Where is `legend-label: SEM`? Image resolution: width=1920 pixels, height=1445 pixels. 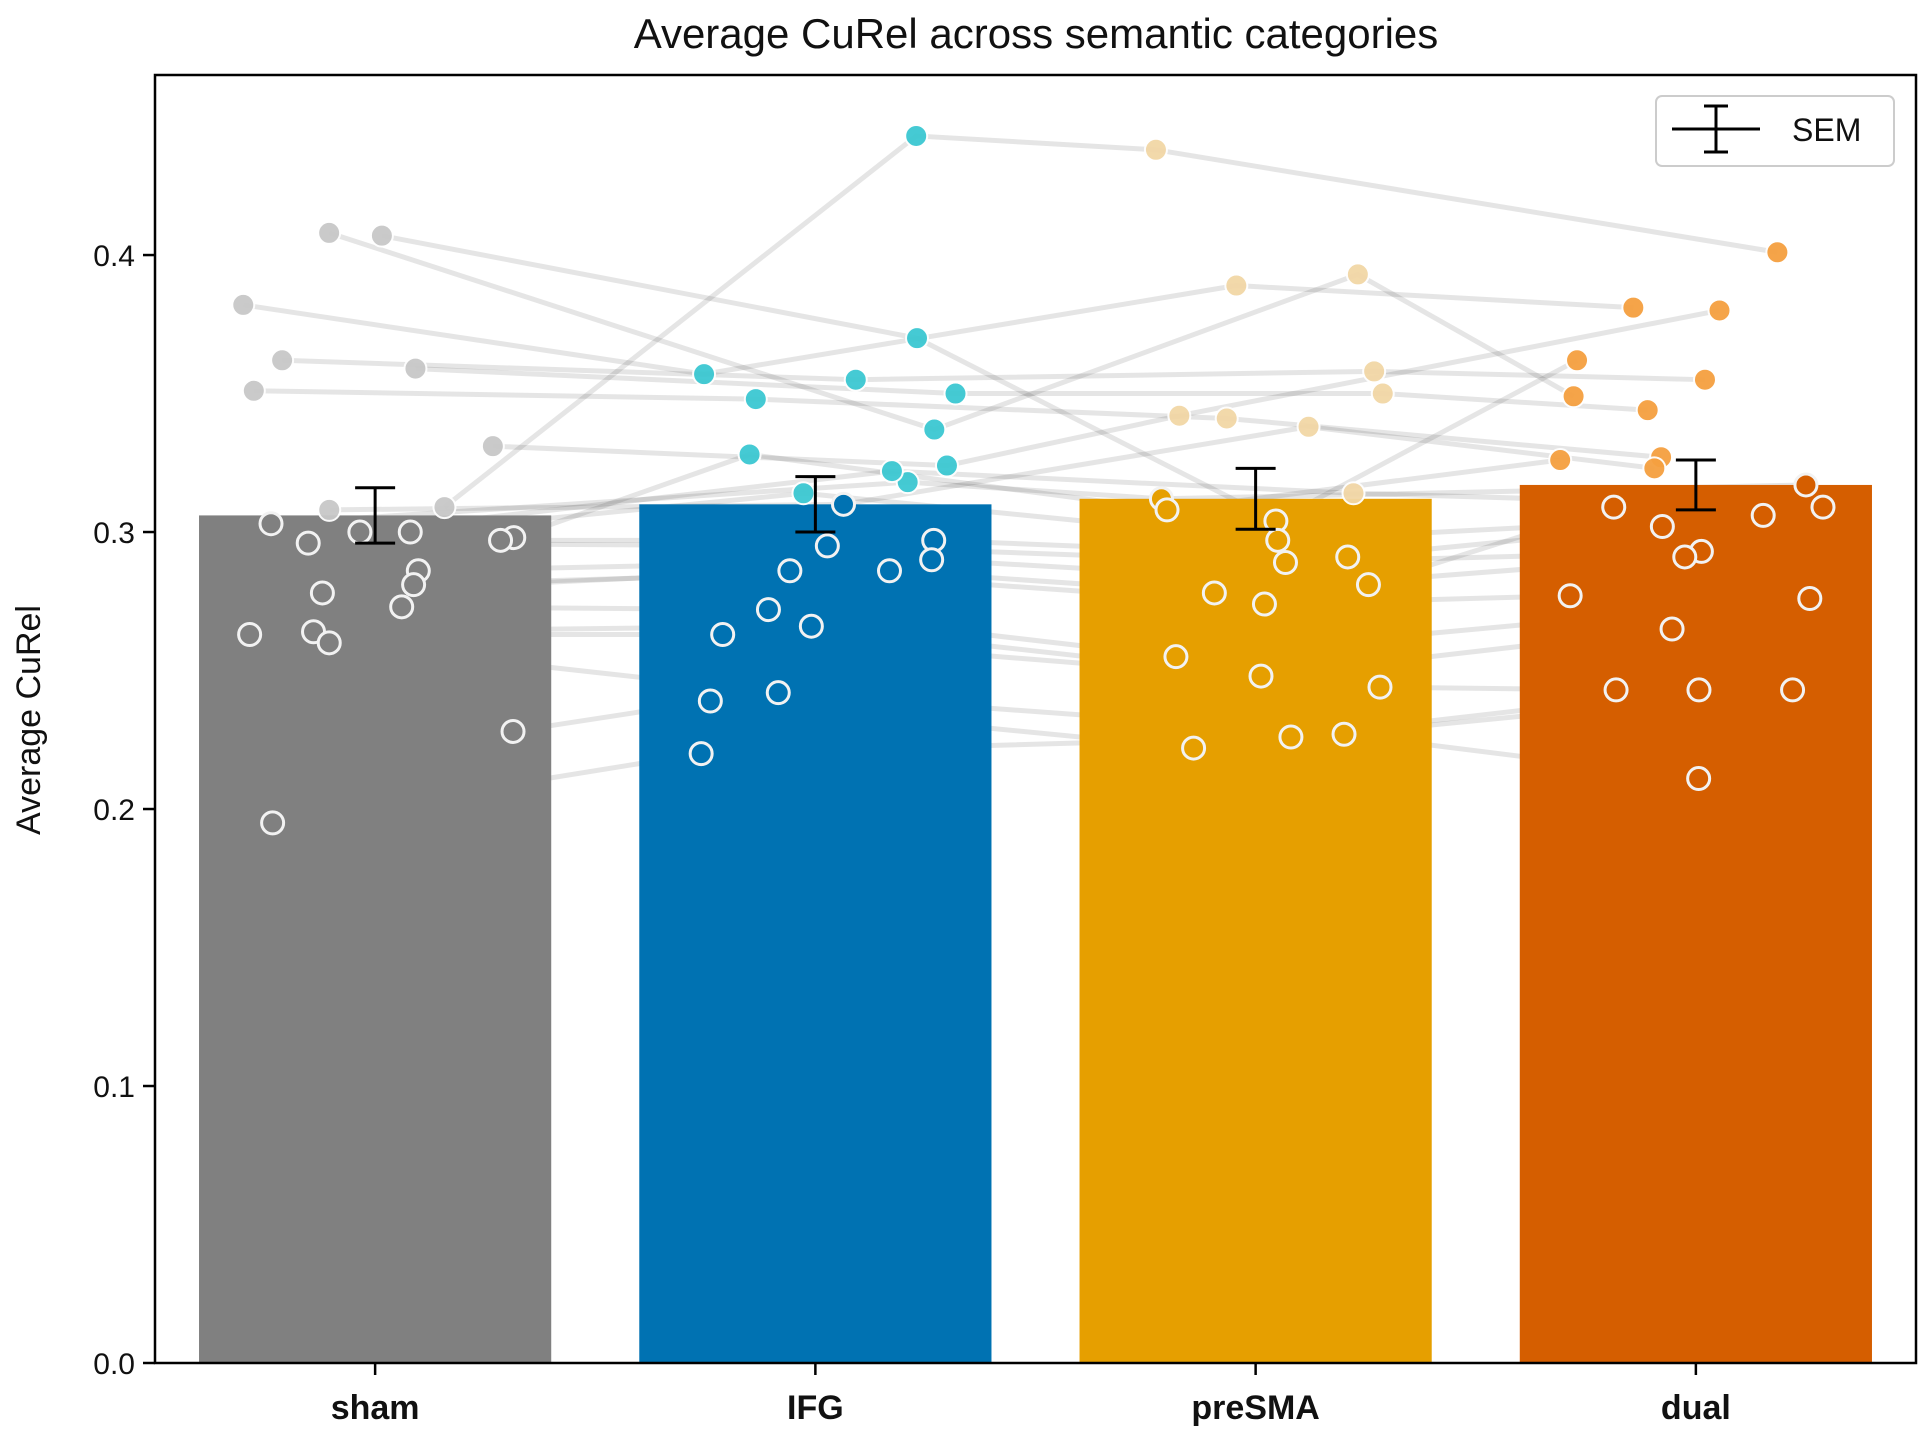 legend-label: SEM is located at coordinates (1826, 130).